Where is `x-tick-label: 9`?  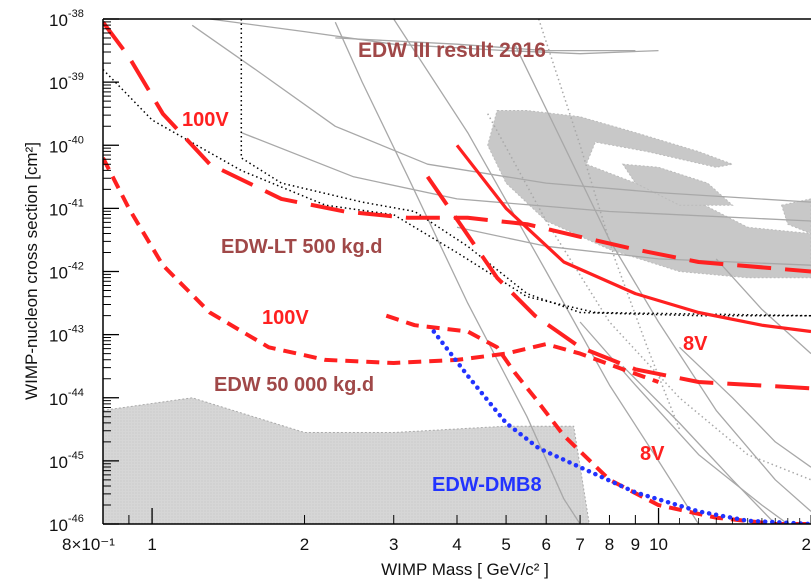
x-tick-label: 9 is located at coordinates (635, 544).